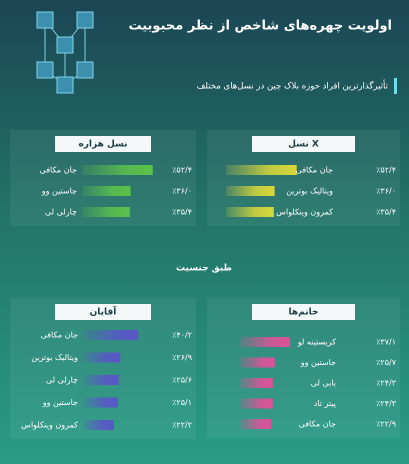  I want to click on subtitle-bar, so click(395, 86).